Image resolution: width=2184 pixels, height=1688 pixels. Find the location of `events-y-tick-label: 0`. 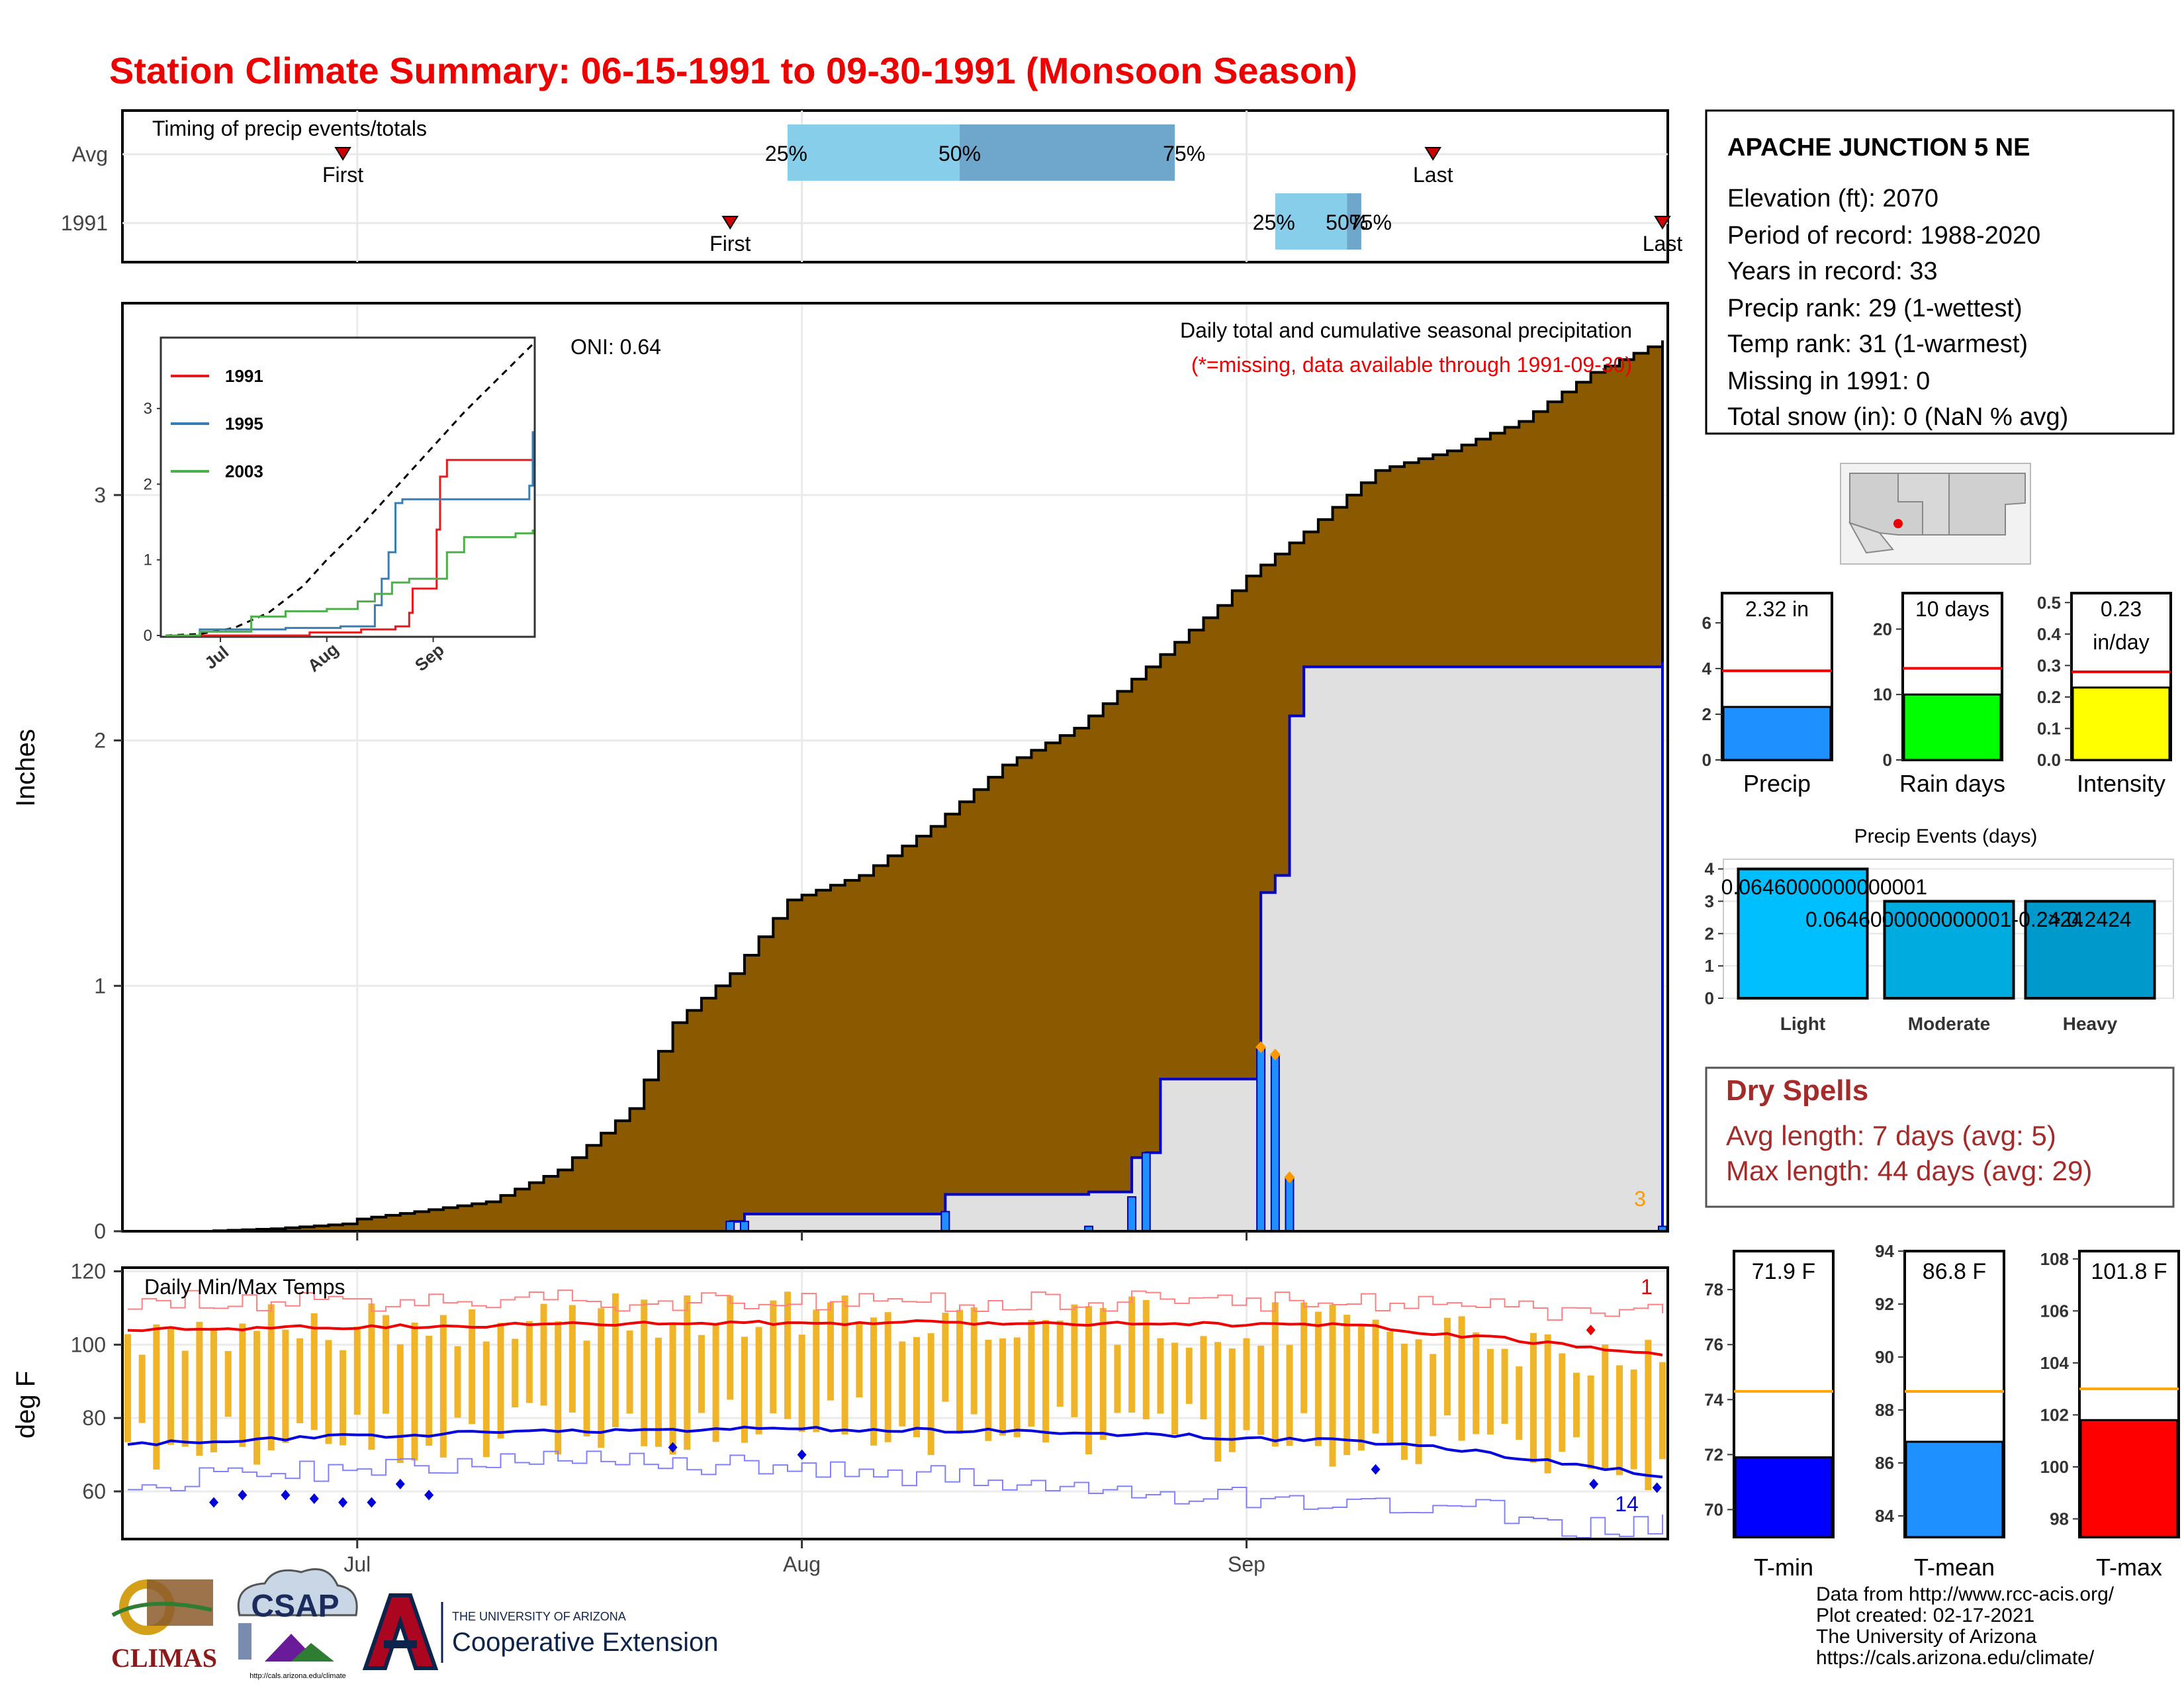

events-y-tick-label: 0 is located at coordinates (1709, 998).